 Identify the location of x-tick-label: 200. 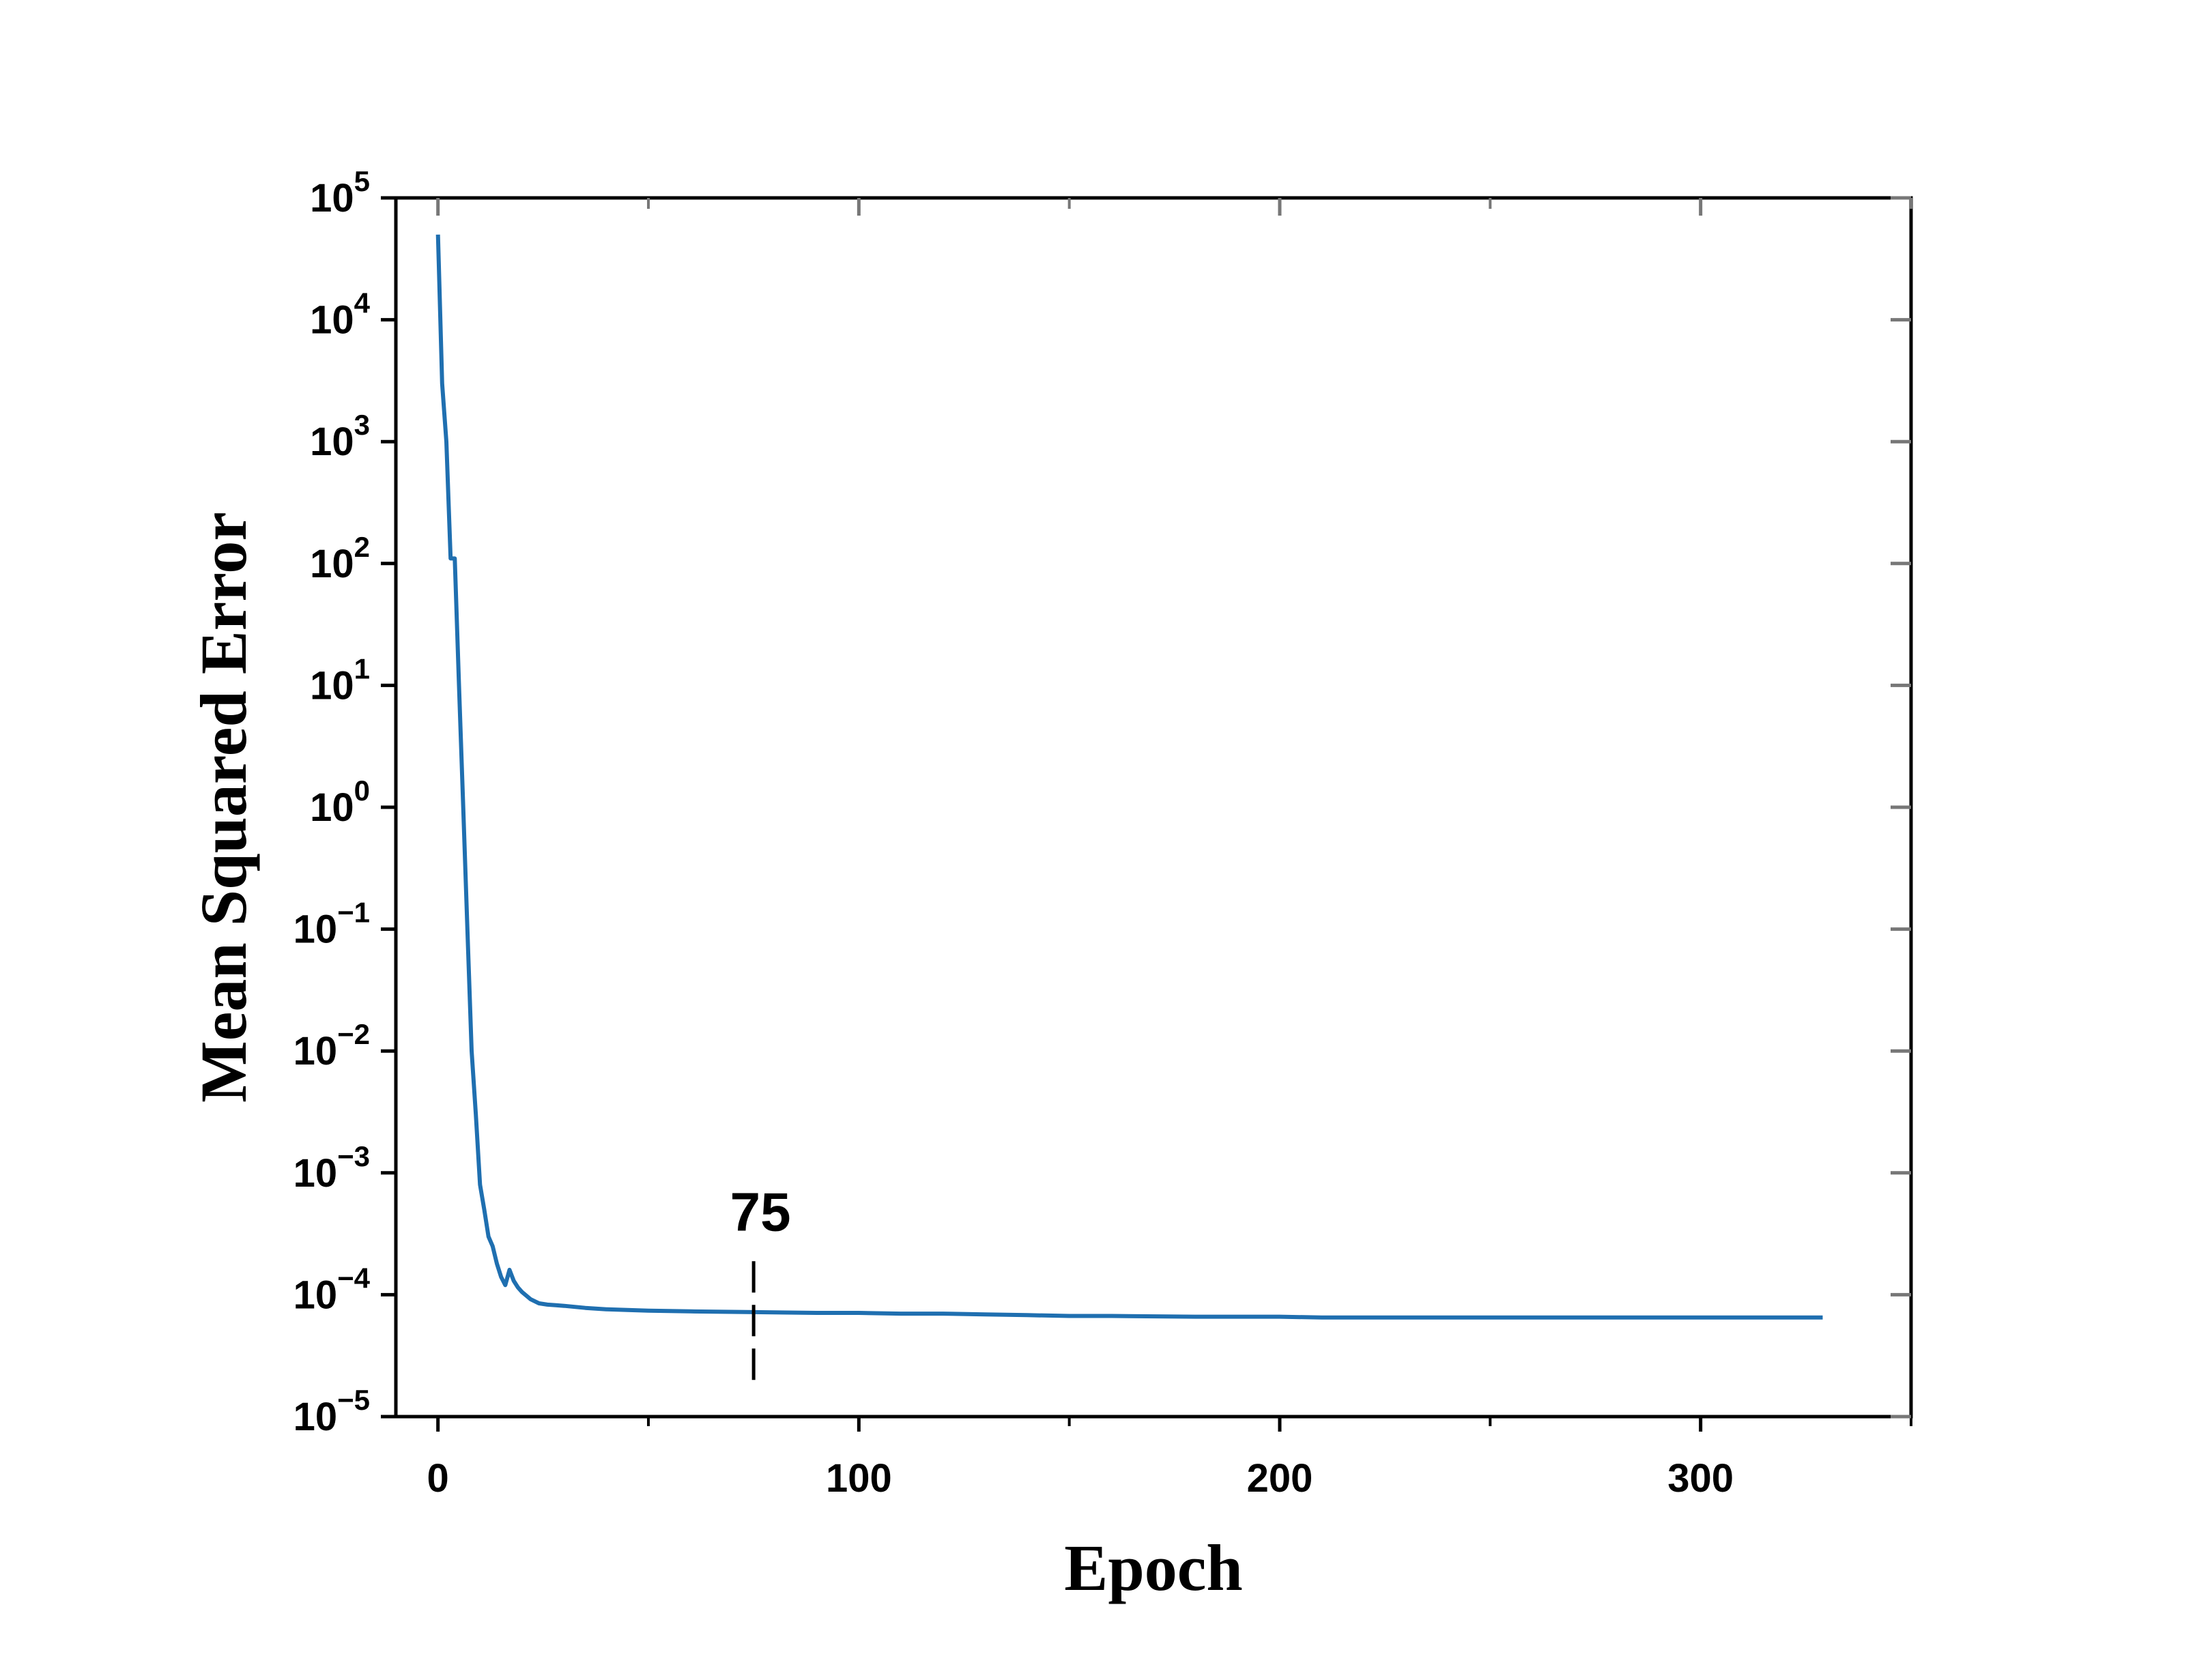
(1280, 1478).